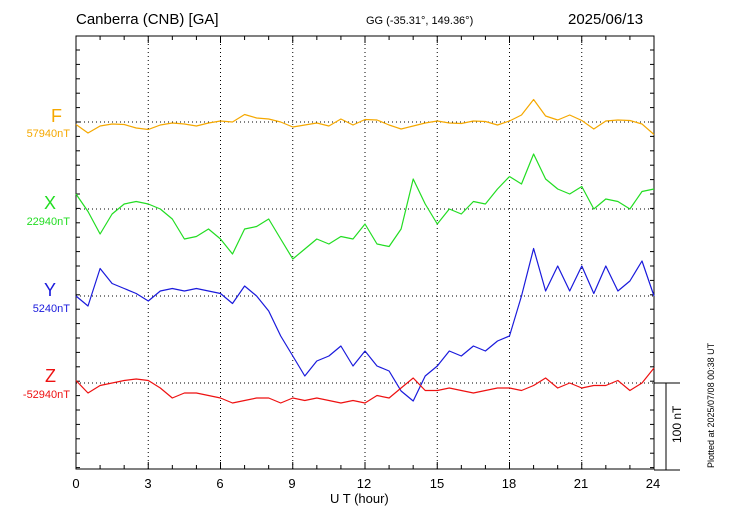 The width and height of the screenshot is (730, 520). Describe the element at coordinates (437, 483) in the screenshot. I see `x-tick-label: 15` at that location.